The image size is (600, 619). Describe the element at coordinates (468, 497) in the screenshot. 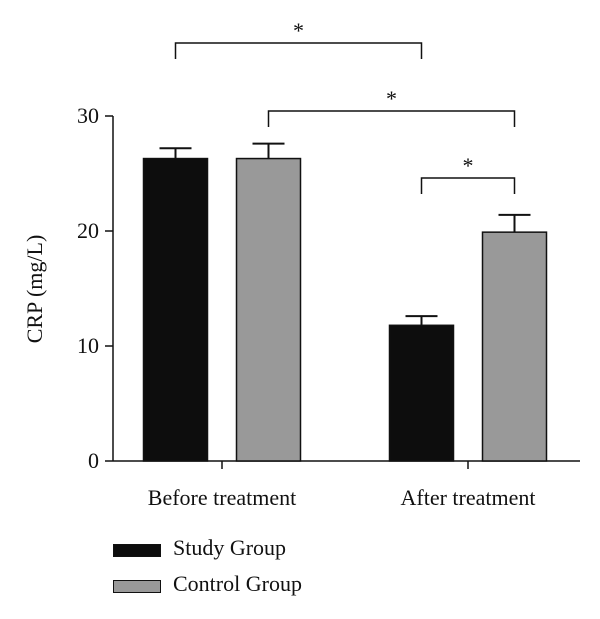

I see `x-tick-label-after-treatment: After treatment` at that location.